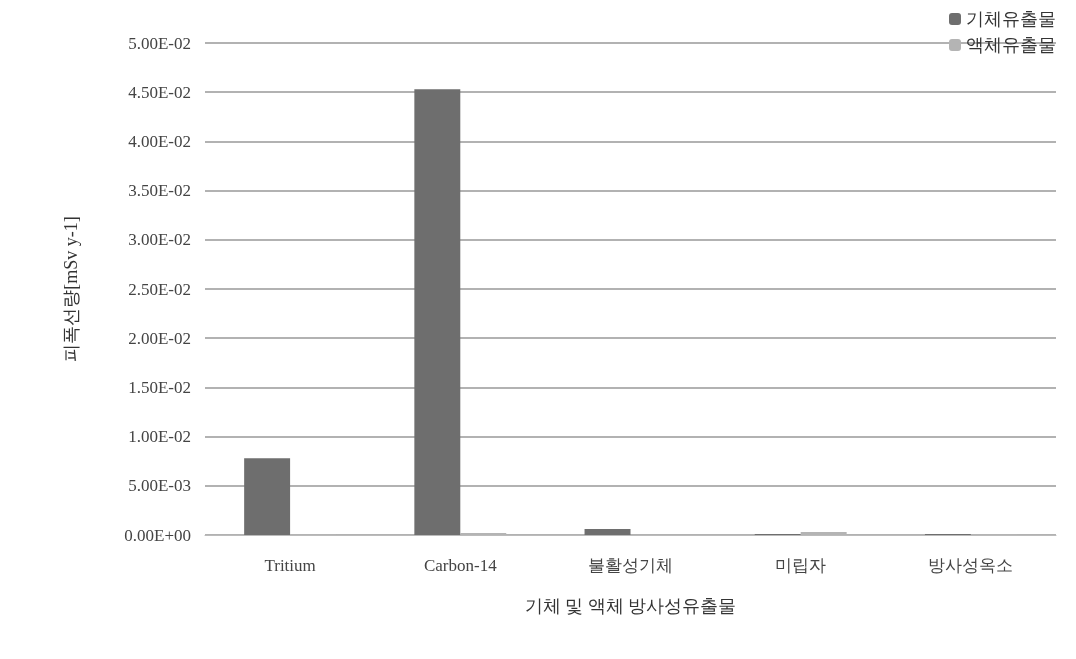 The image size is (1076, 659). I want to click on y-tick-label: 0.00E+00, so click(157, 535).